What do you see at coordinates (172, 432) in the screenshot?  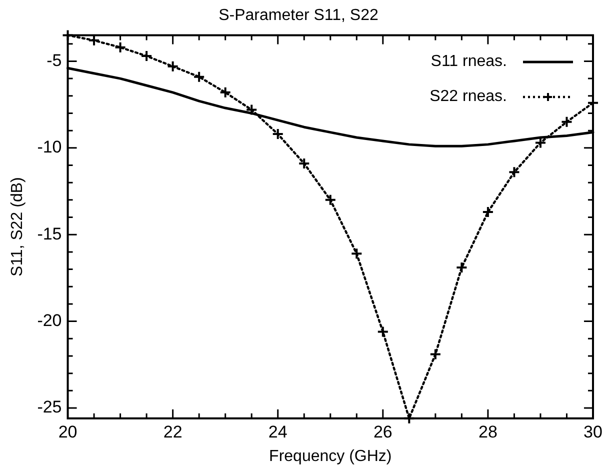 I see `x-tick-label: 22` at bounding box center [172, 432].